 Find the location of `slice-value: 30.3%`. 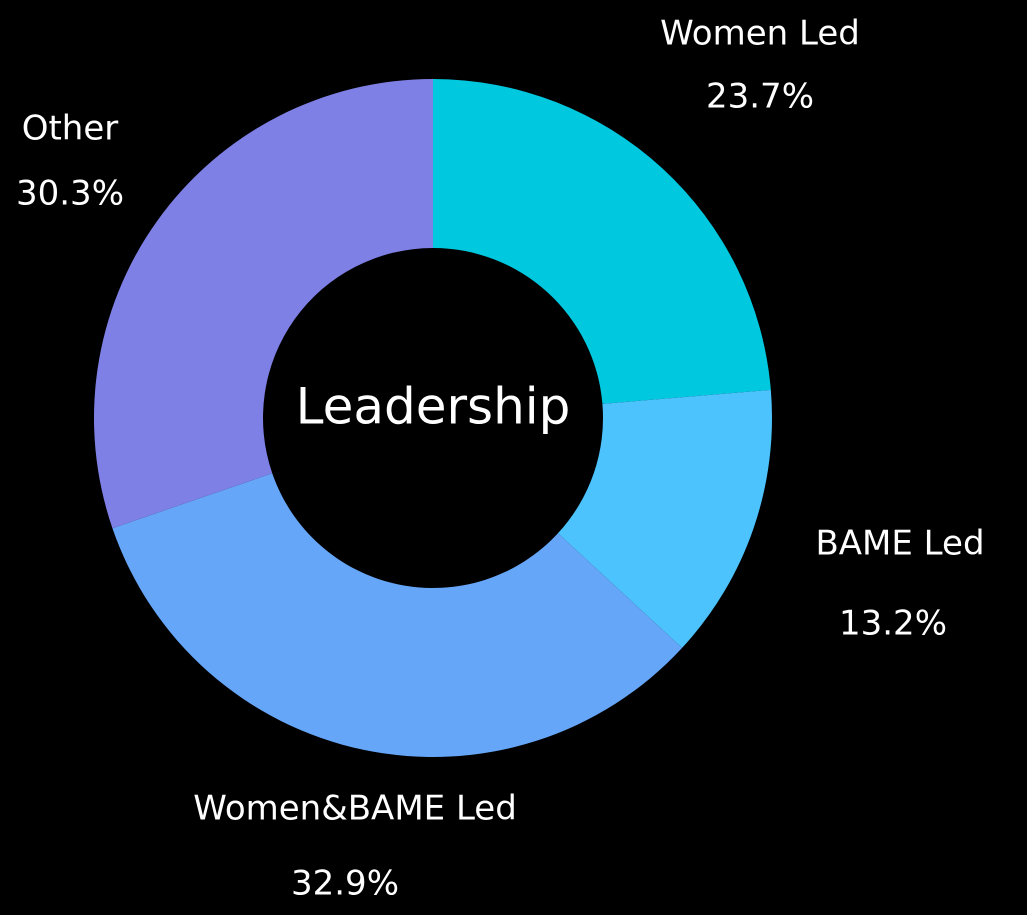

slice-value: 30.3% is located at coordinates (70, 194).